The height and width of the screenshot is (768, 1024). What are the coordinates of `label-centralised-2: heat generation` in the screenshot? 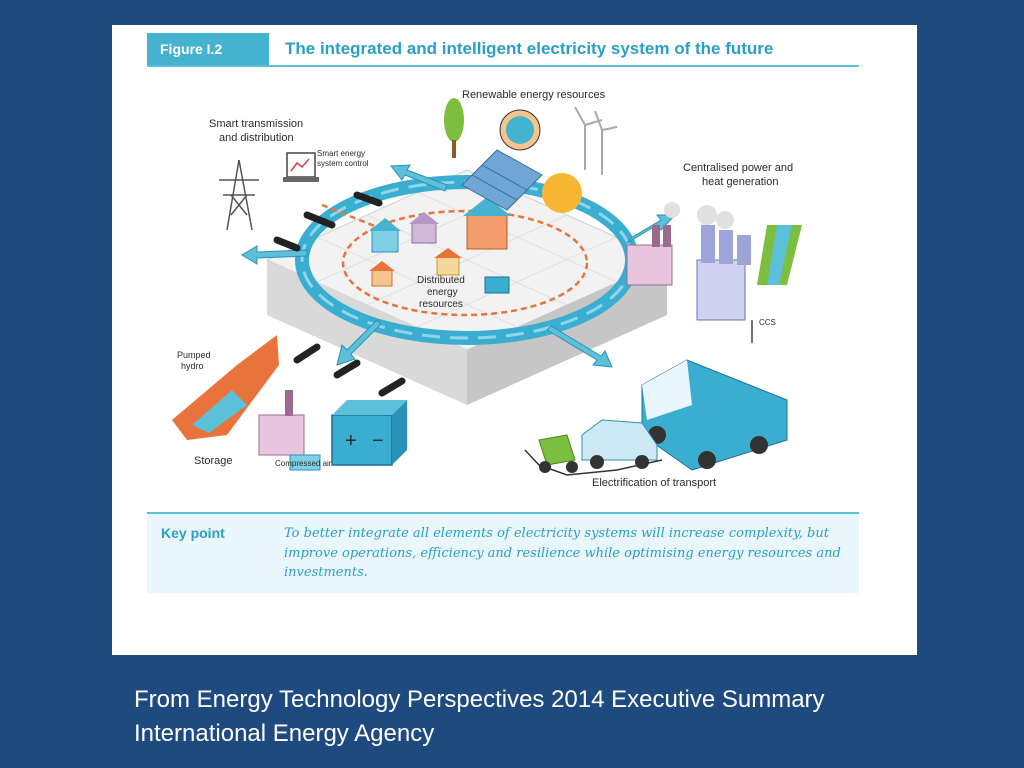 It's located at (740, 182).